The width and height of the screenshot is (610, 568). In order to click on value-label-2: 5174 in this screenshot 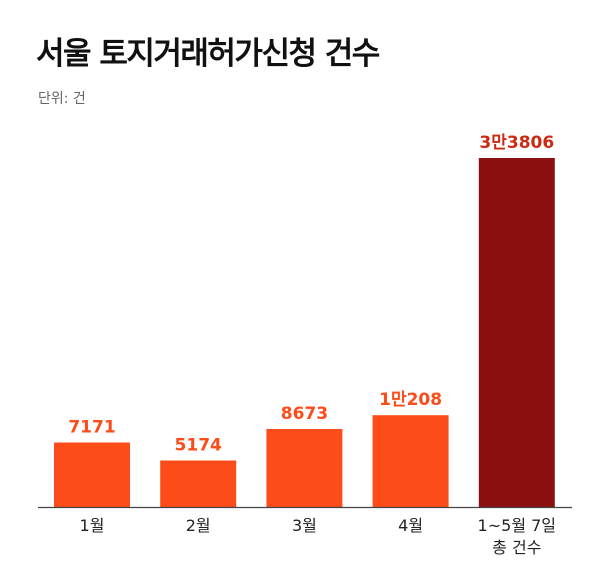, I will do `click(198, 446)`.